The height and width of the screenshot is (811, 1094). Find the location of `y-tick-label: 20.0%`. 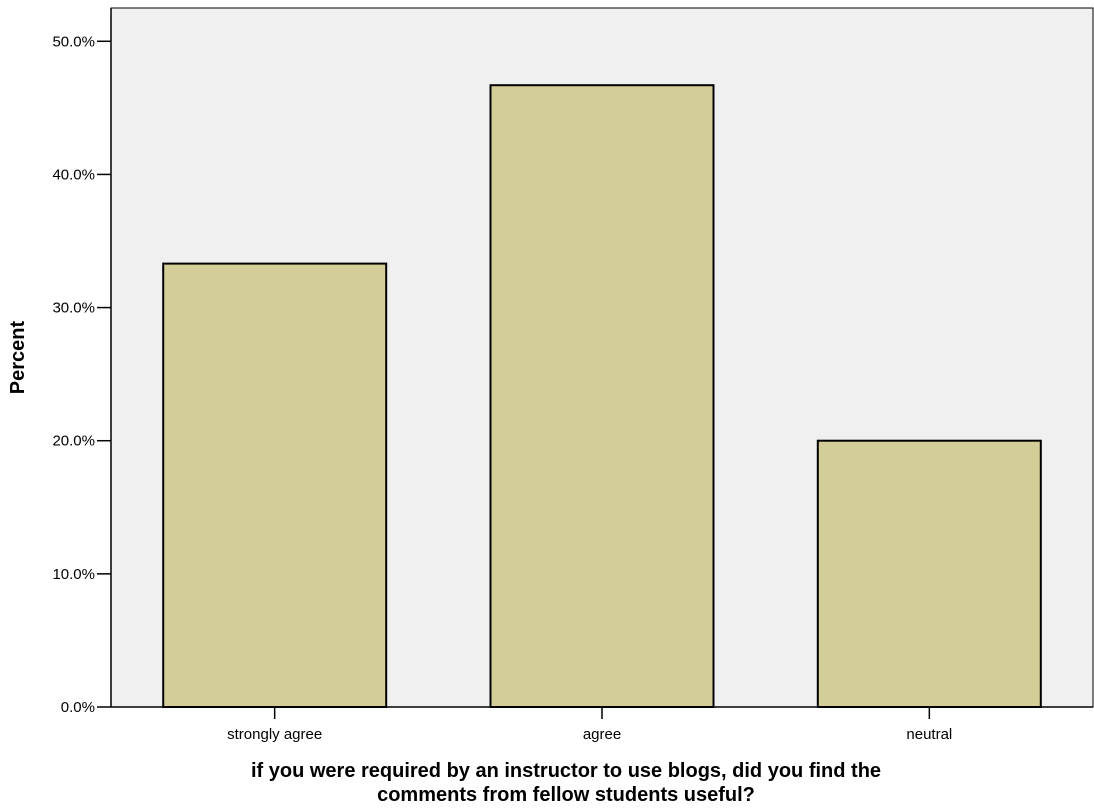

y-tick-label: 20.0% is located at coordinates (73, 441).